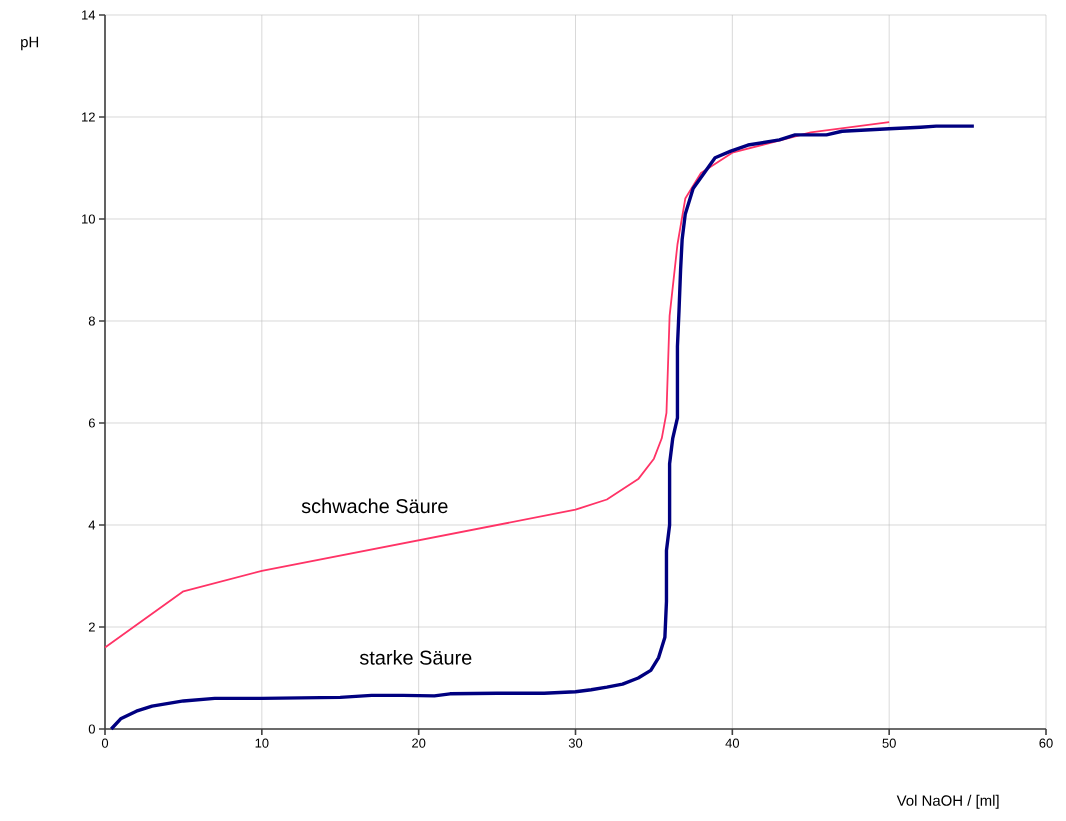  What do you see at coordinates (889, 743) in the screenshot?
I see `x-tick-label: 50` at bounding box center [889, 743].